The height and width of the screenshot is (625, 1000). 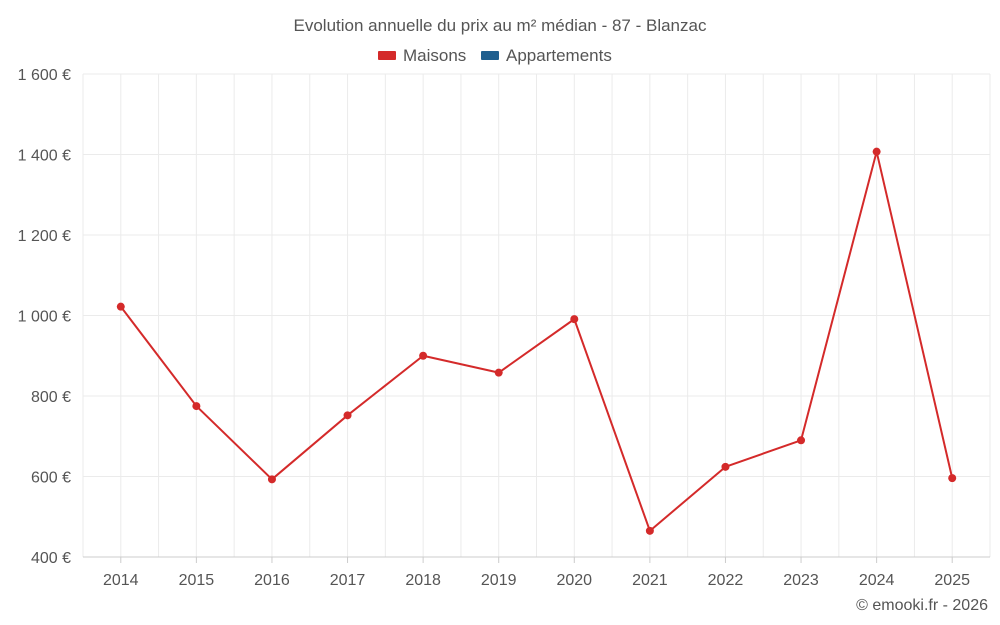 What do you see at coordinates (922, 605) in the screenshot?
I see `credit-text: © emooki.fr - 2026` at bounding box center [922, 605].